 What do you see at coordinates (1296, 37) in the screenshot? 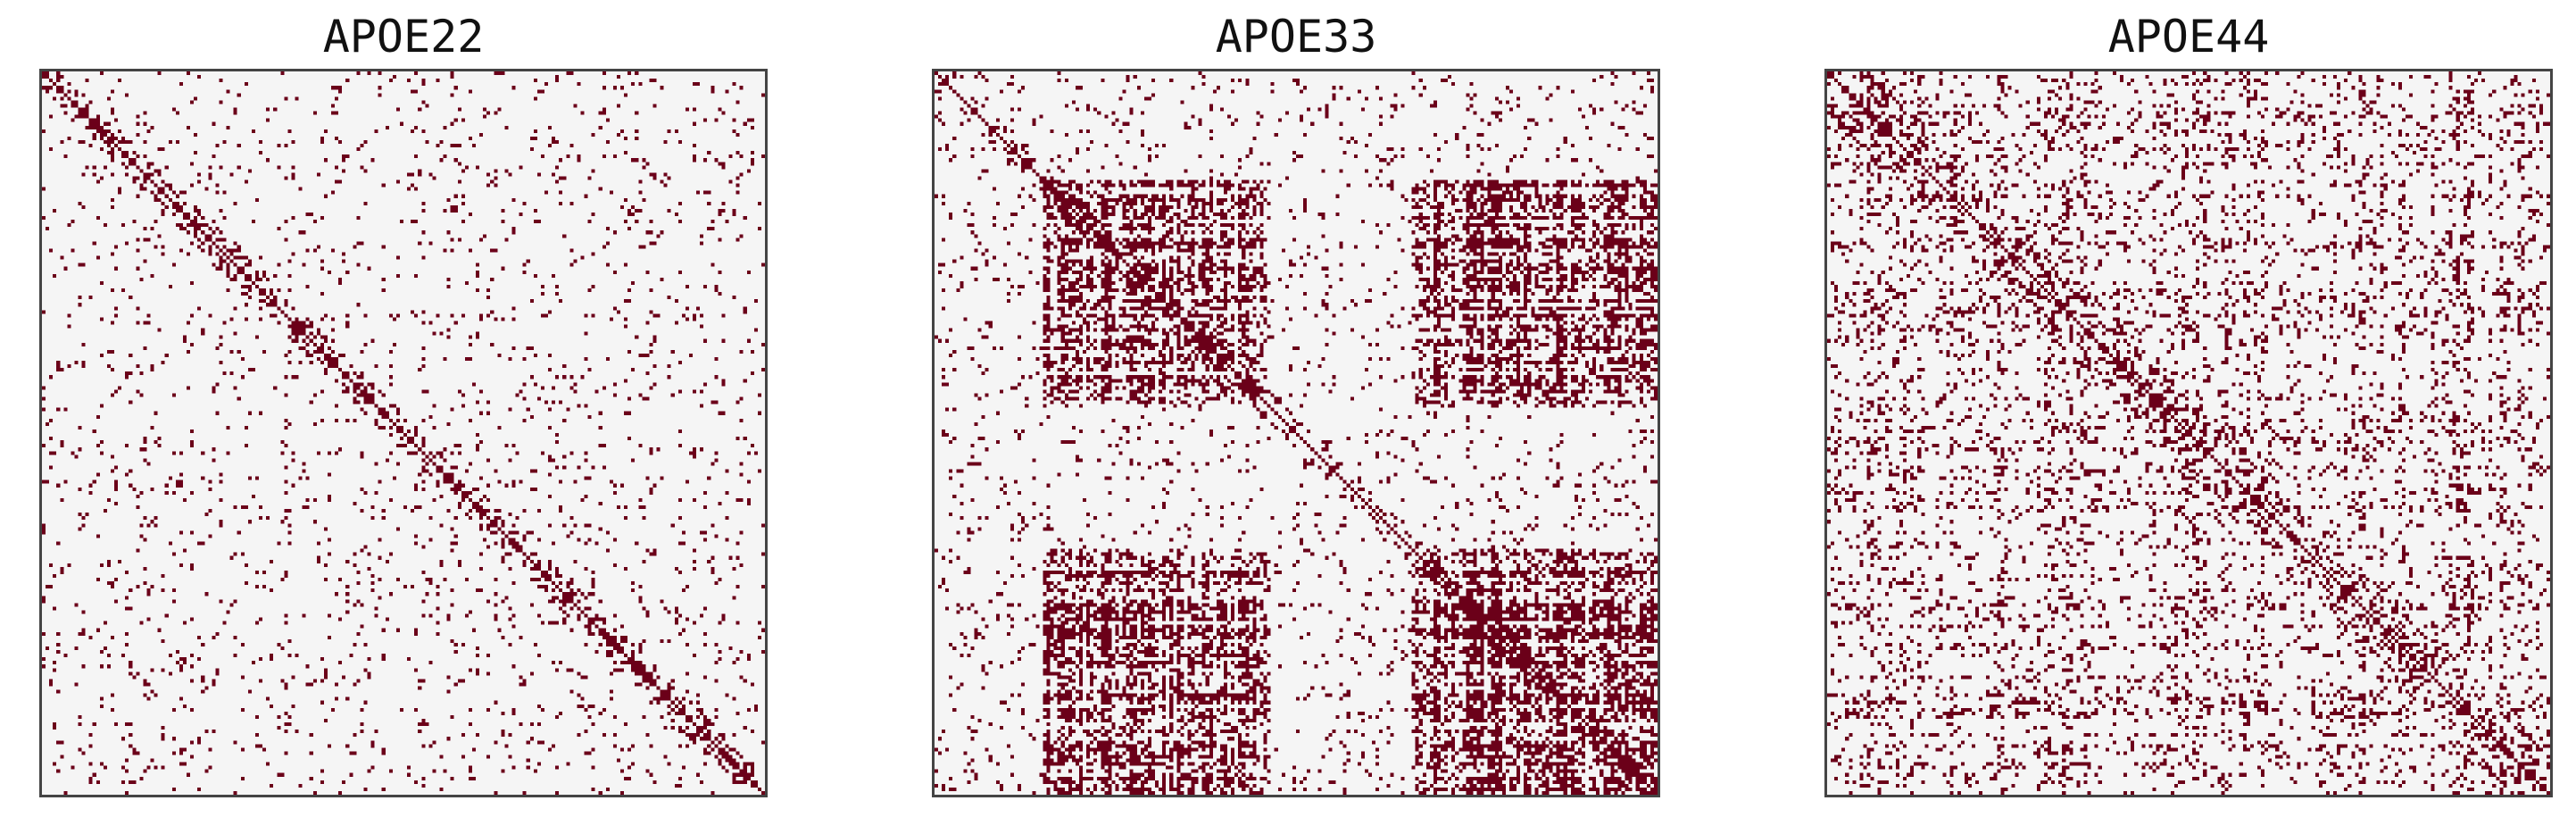
I see `chart-title: APOE33` at bounding box center [1296, 37].